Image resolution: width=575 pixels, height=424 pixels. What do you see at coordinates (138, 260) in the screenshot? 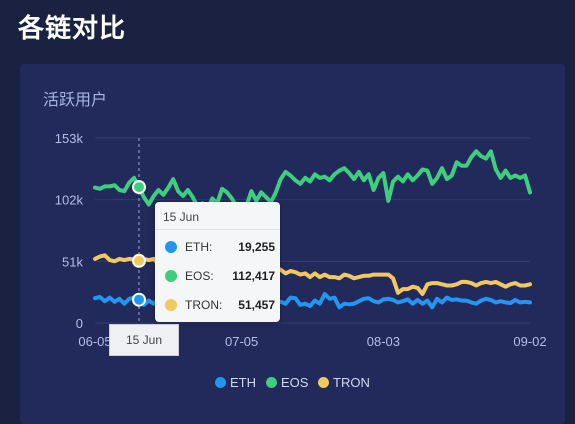
I see `hover-point-tron` at bounding box center [138, 260].